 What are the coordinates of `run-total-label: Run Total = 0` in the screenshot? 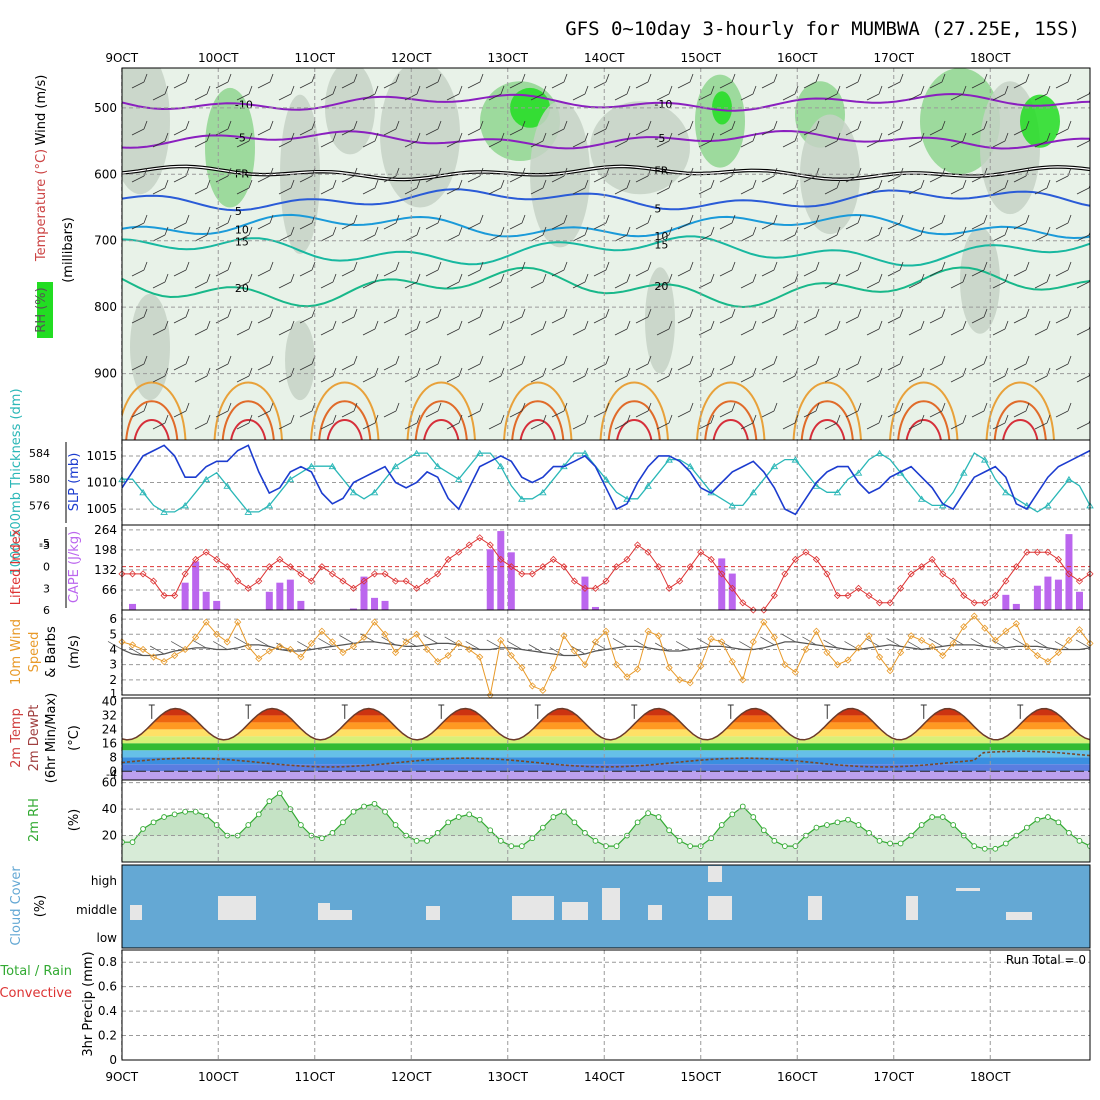 It's located at (1046, 960).